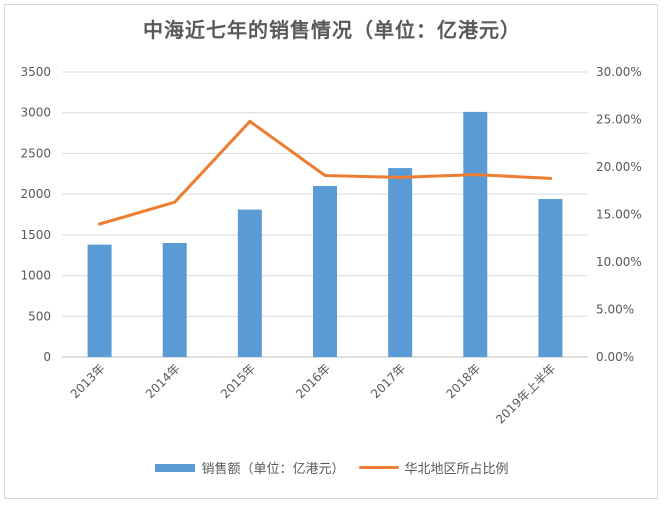 The height and width of the screenshot is (505, 664). I want to click on y-right-tick-label: 15.00%, so click(619, 215).